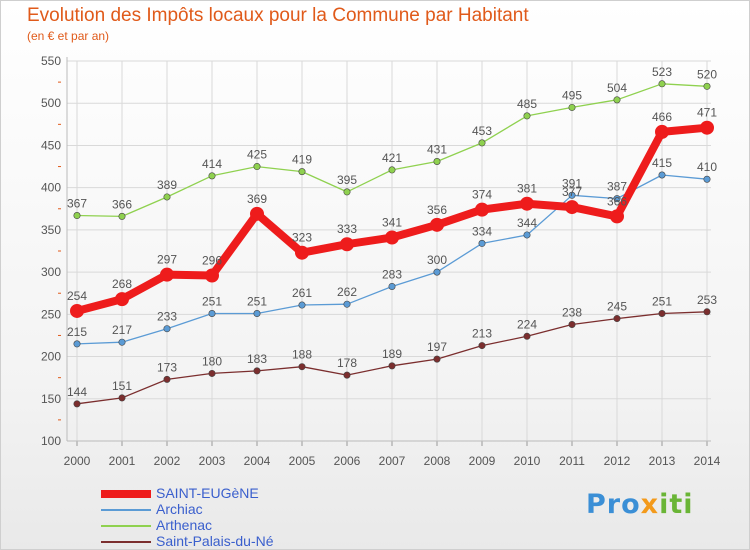 Image resolution: width=750 pixels, height=550 pixels. Describe the element at coordinates (68, 36) in the screenshot. I see `chart-subtitle: (en € et par an)` at that location.